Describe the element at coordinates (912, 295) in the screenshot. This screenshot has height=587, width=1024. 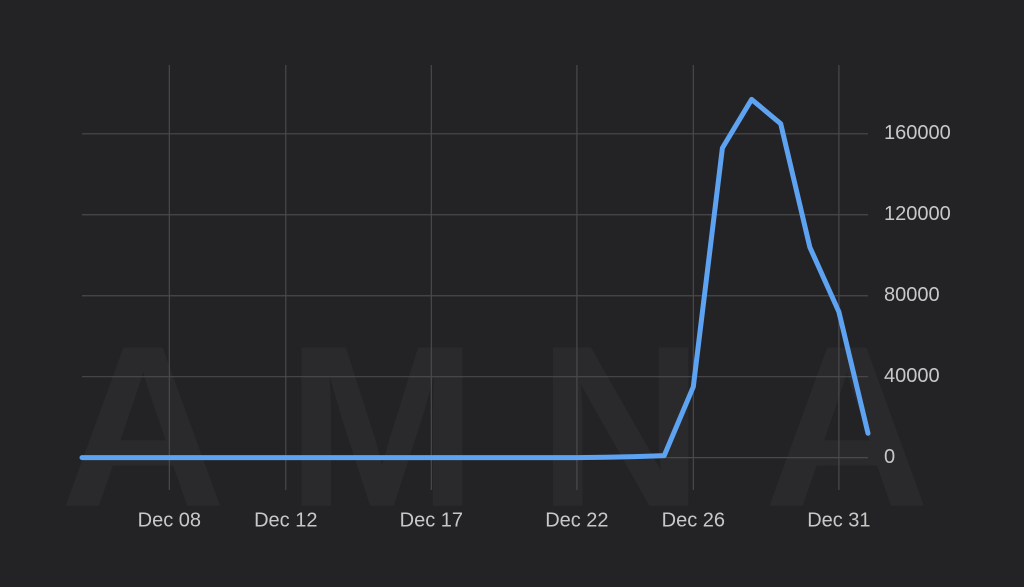
I see `y-tick-label: 80000` at that location.